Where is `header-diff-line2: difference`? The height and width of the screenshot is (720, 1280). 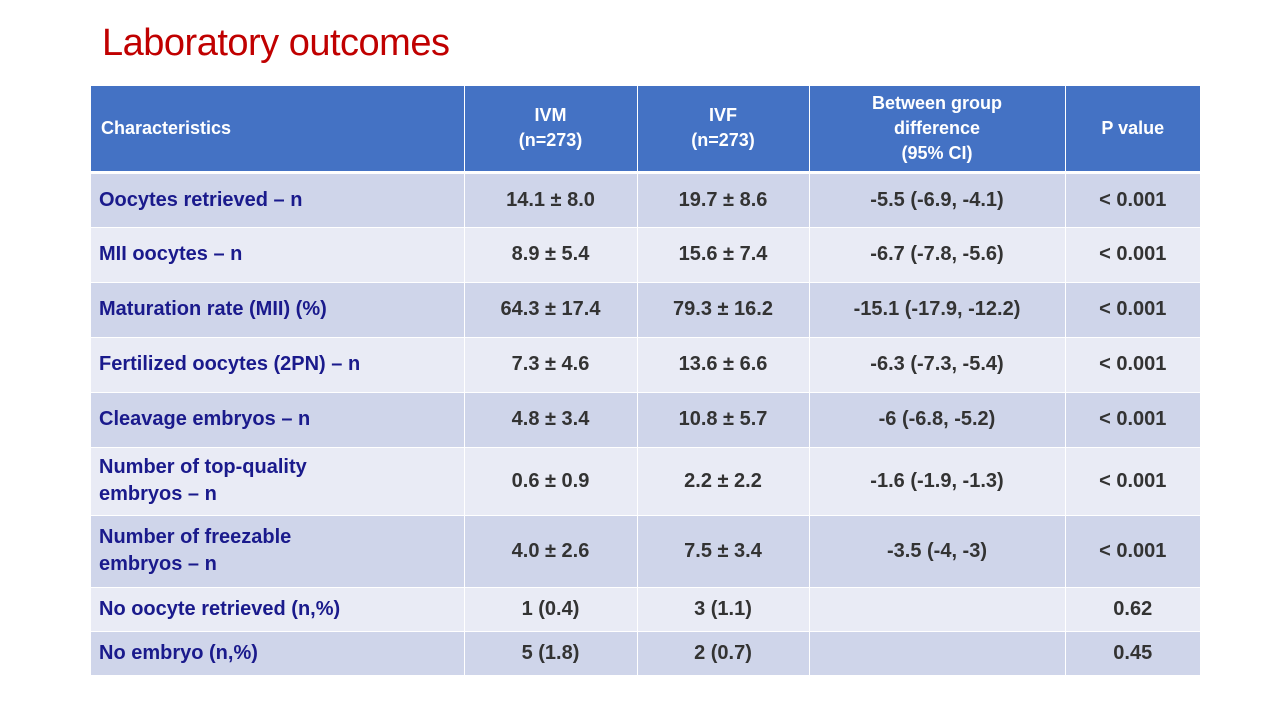 header-diff-line2: difference is located at coordinates (937, 127).